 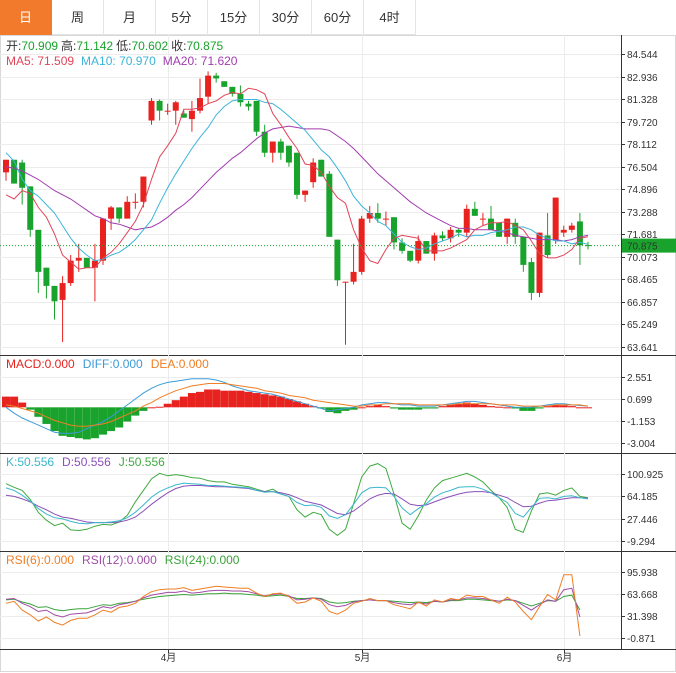 I want to click on tab-4hour: 4时, so click(x=390, y=17).